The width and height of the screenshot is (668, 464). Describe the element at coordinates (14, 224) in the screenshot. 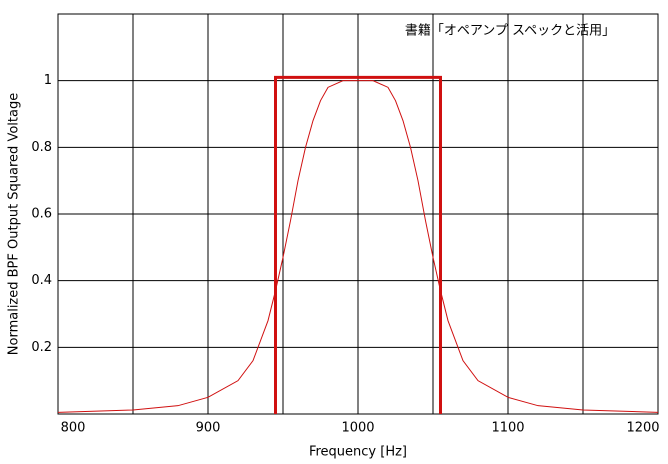

I see `y-axis-label: Normalized BPF Output Squared Voltage` at that location.